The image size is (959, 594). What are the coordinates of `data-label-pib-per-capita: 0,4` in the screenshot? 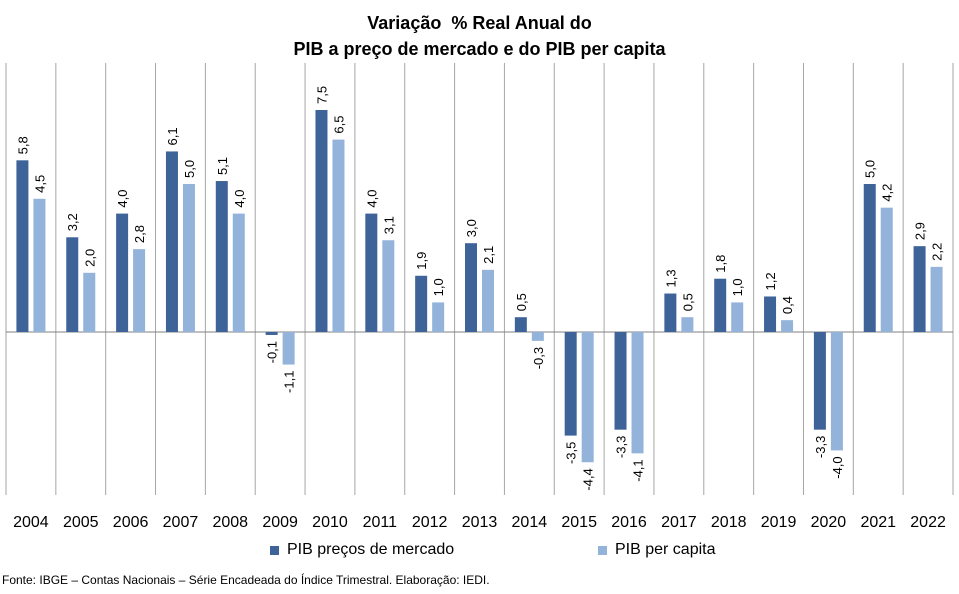 It's located at (787, 305).